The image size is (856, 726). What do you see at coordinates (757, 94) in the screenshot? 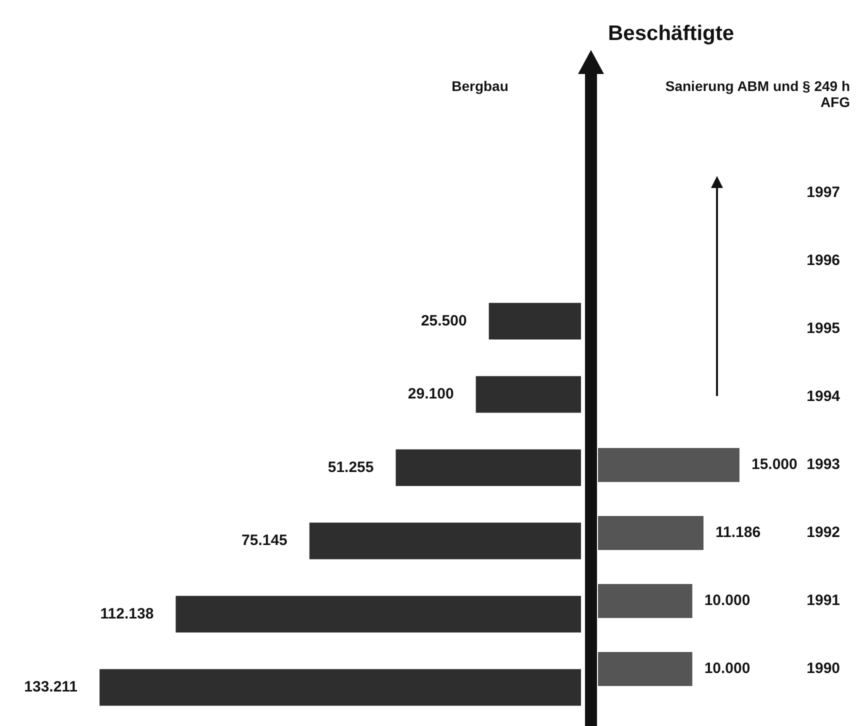
I see `chart-subtitle: Sanierung ABM und § 249 h AFG` at bounding box center [757, 94].